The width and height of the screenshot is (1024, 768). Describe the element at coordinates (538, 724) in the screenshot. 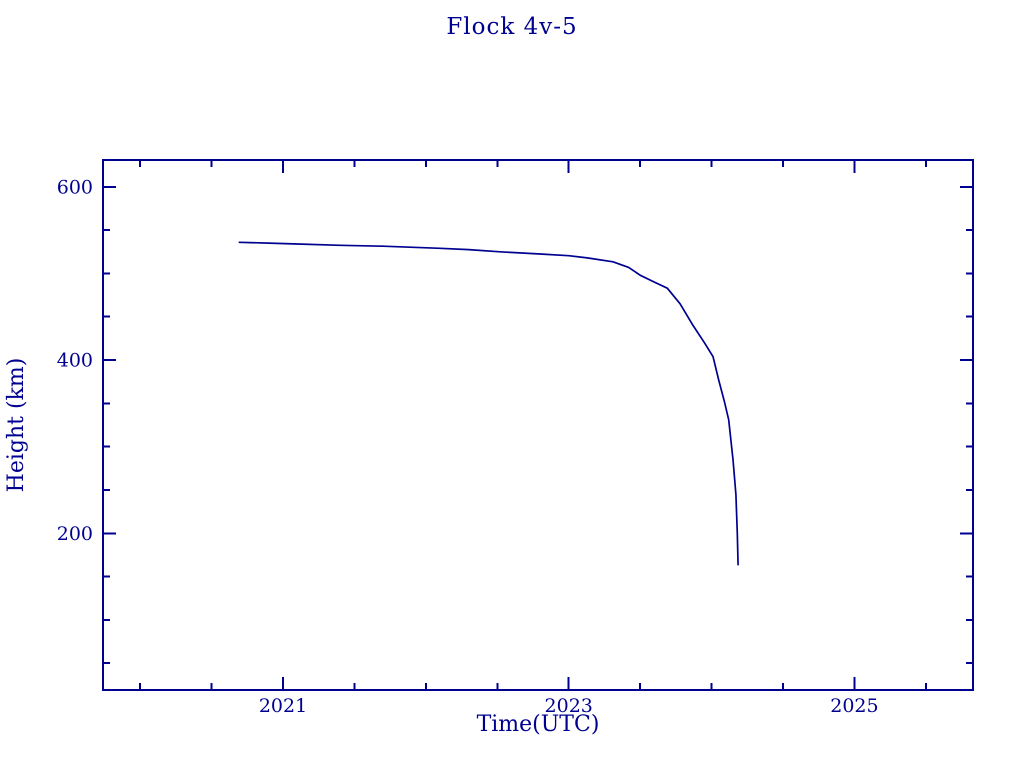

I see `x-axis-label: Time(UTC)` at that location.